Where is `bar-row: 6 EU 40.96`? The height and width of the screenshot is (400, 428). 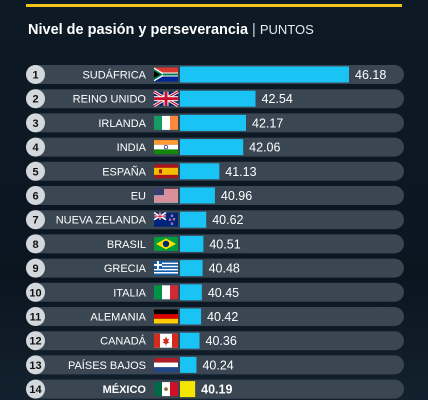 bar-row: 6 EU 40.96 is located at coordinates (215, 195).